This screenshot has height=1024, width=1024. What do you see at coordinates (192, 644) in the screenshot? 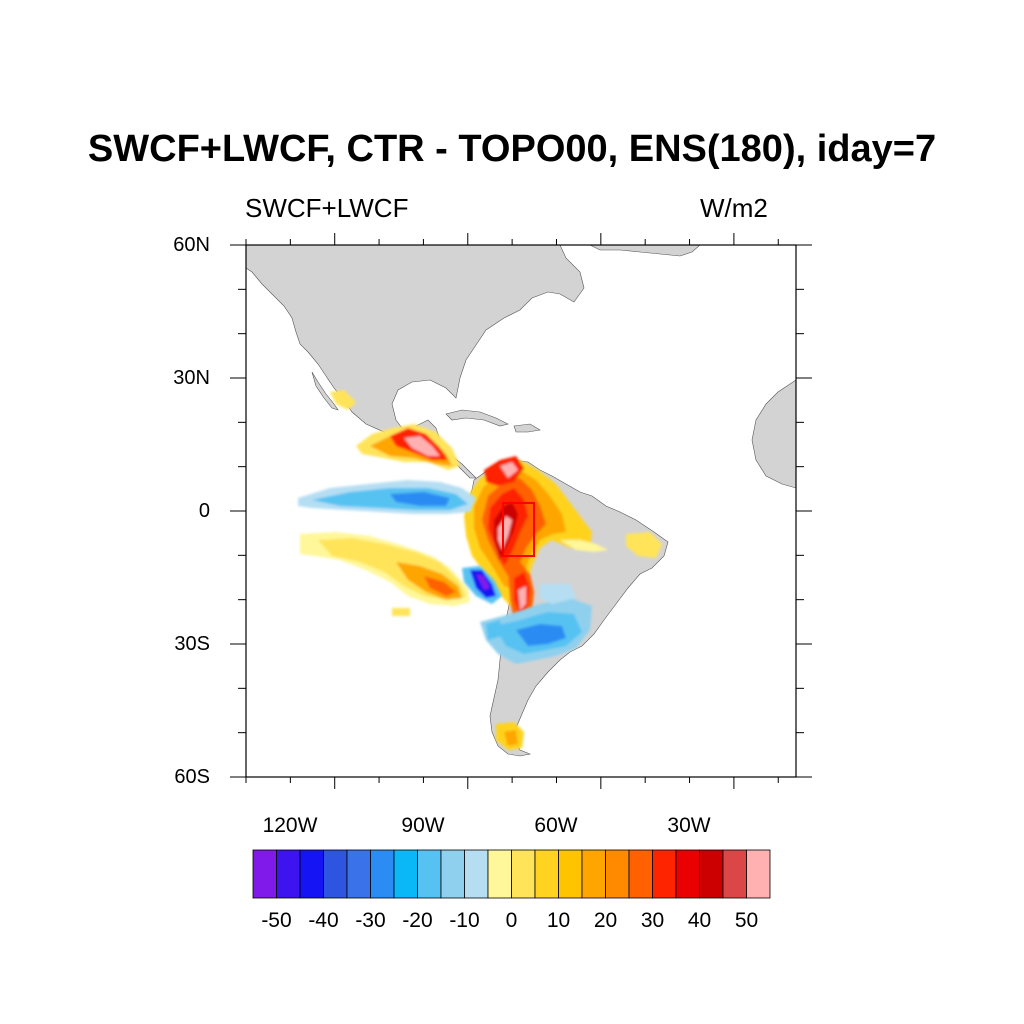
I see `lat-label-30s: 30S` at bounding box center [192, 644].